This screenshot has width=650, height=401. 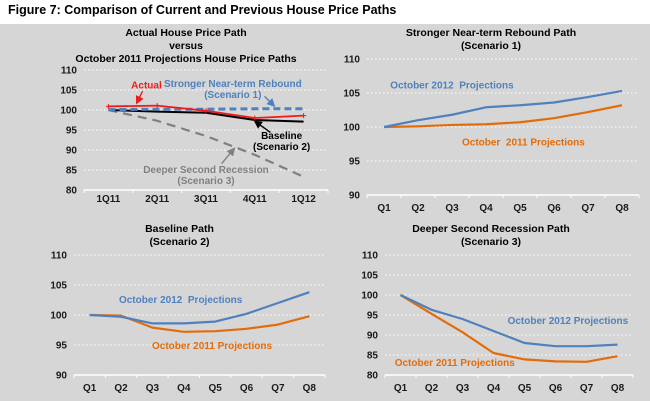 I want to click on chart-title: Baseline Path (Scenario 2), so click(x=179, y=236).